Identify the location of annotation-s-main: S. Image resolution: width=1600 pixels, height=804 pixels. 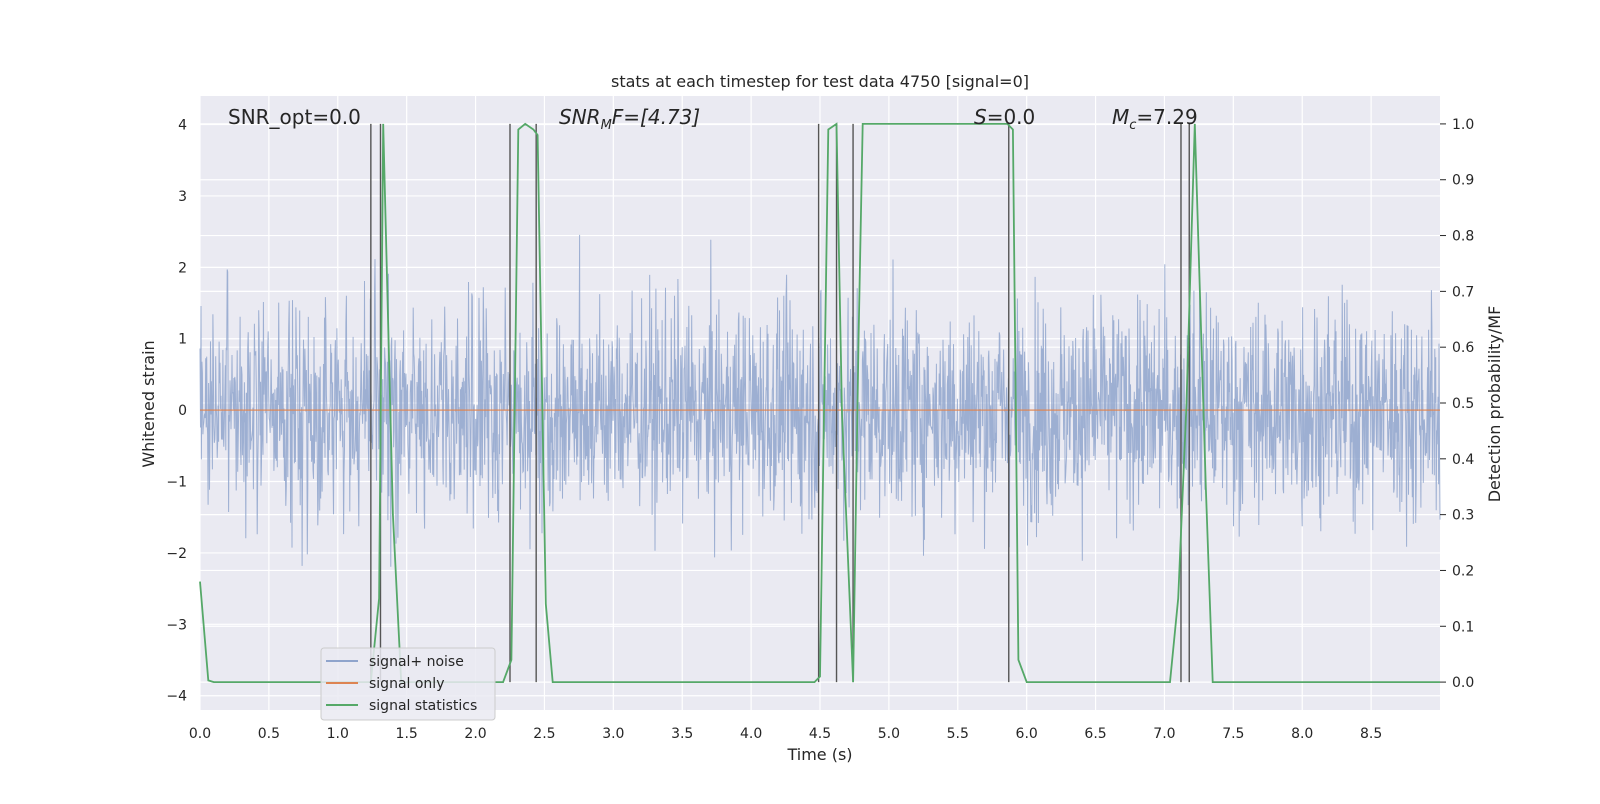
(980, 117).